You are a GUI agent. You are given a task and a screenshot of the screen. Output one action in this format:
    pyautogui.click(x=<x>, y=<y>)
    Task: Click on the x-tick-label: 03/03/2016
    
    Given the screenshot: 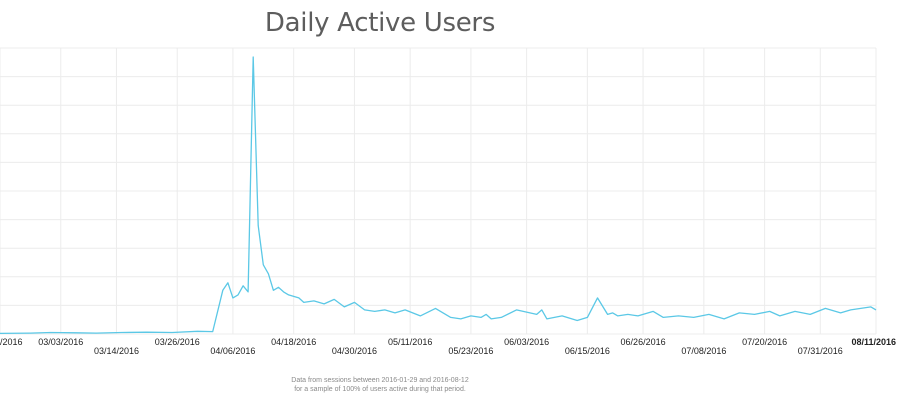 What is the action you would take?
    pyautogui.click(x=60, y=342)
    